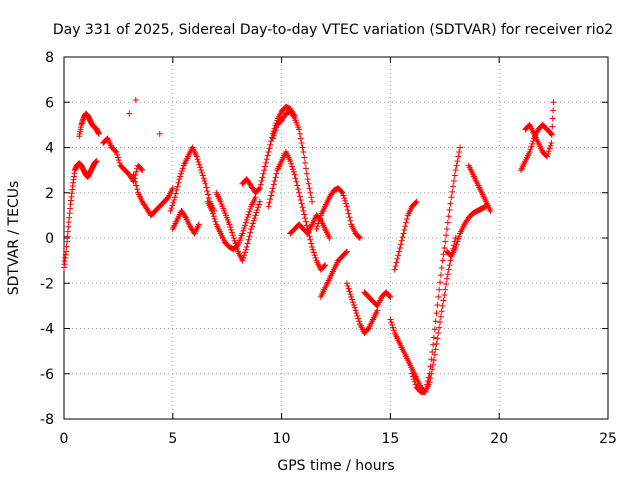 The image size is (640, 480). I want to click on data-point-outlier, so click(135, 99).